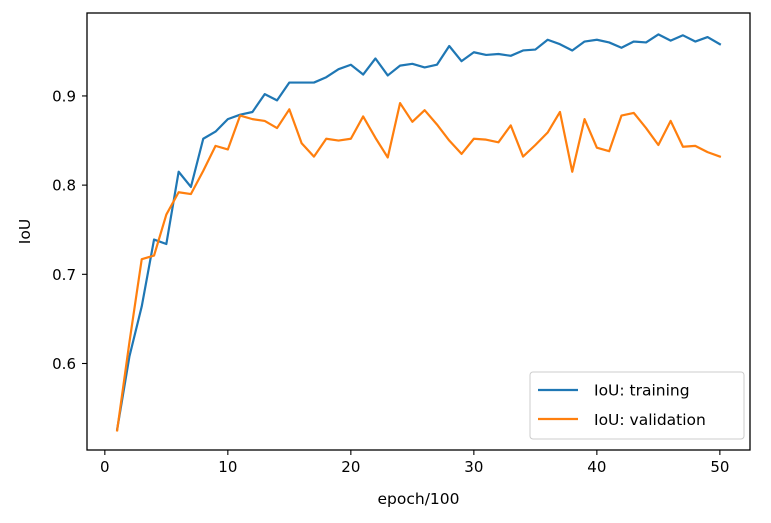 The image size is (771, 523). What do you see at coordinates (350, 467) in the screenshot?
I see `x-tick-label: 20` at bounding box center [350, 467].